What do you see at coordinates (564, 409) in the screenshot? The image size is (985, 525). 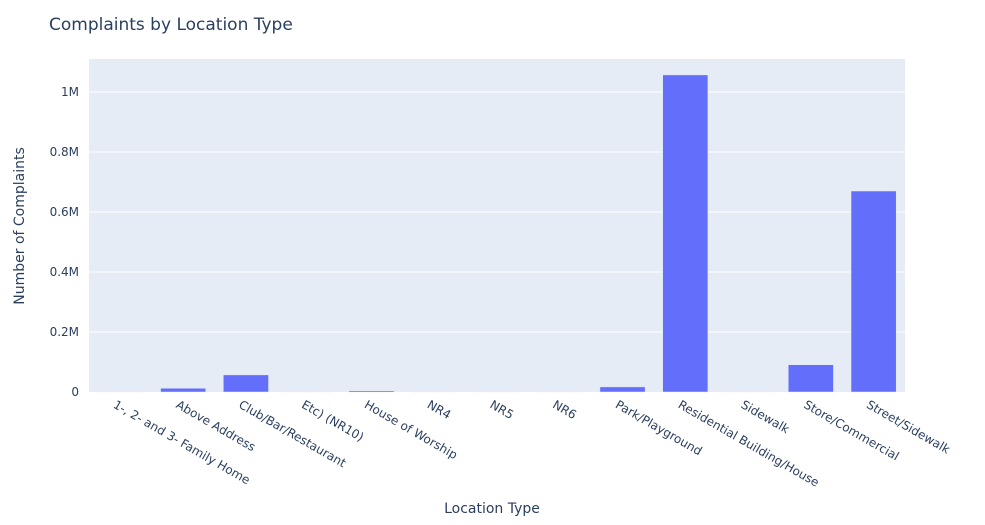 I see `x-tick-label: NR6` at bounding box center [564, 409].